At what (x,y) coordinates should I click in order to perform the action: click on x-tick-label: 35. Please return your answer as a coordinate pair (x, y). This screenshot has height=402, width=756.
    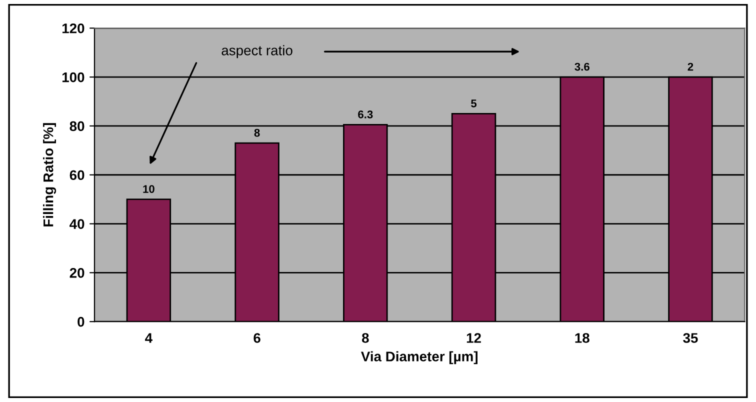
    Looking at the image, I should click on (690, 338).